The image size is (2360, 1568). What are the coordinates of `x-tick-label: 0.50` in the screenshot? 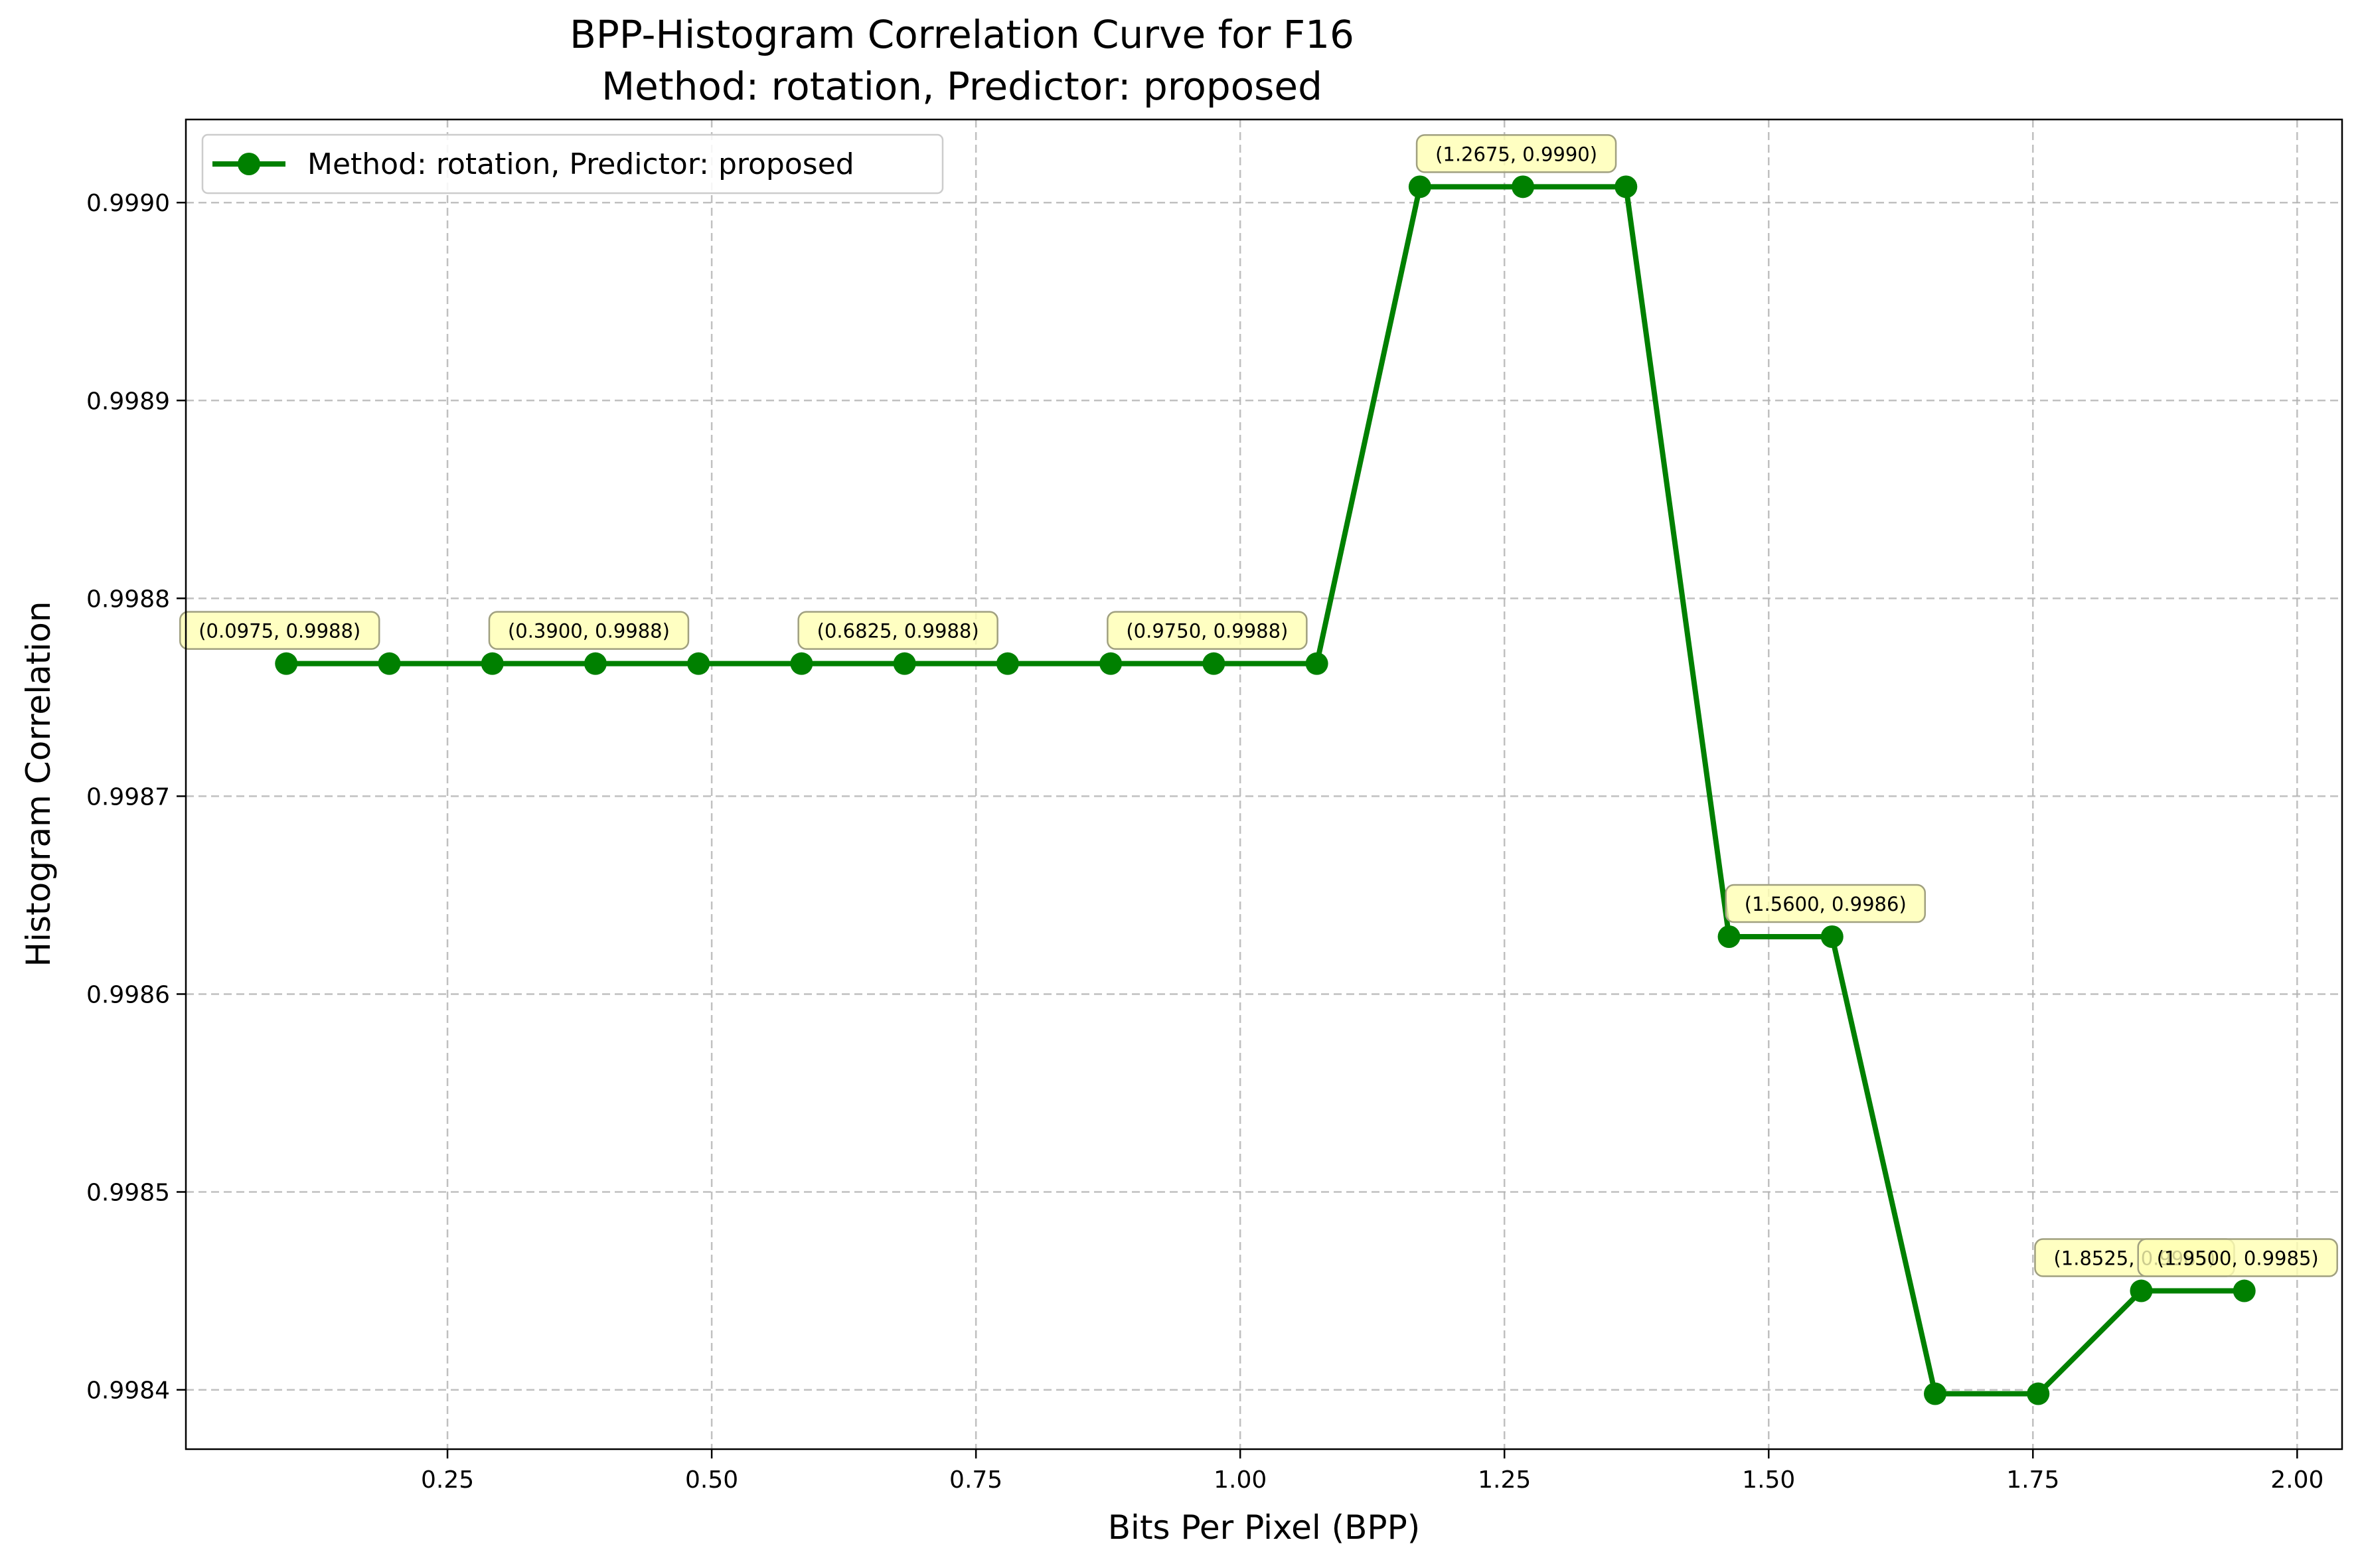 It's located at (711, 1480).